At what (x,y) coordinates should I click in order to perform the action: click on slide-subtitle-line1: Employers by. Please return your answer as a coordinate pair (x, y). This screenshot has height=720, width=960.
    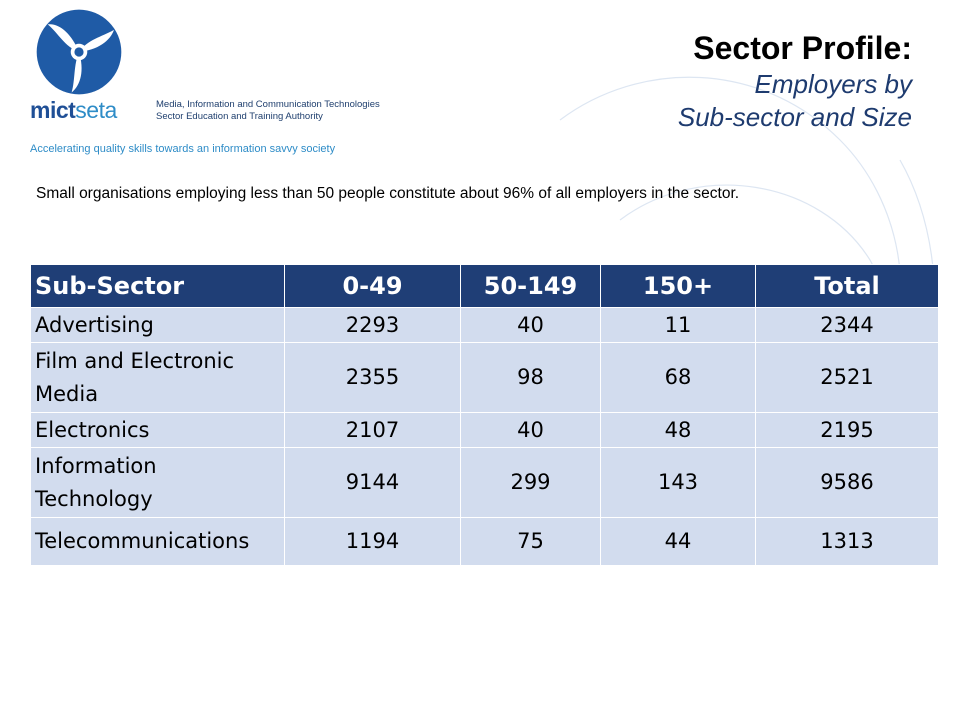
    Looking at the image, I should click on (833, 84).